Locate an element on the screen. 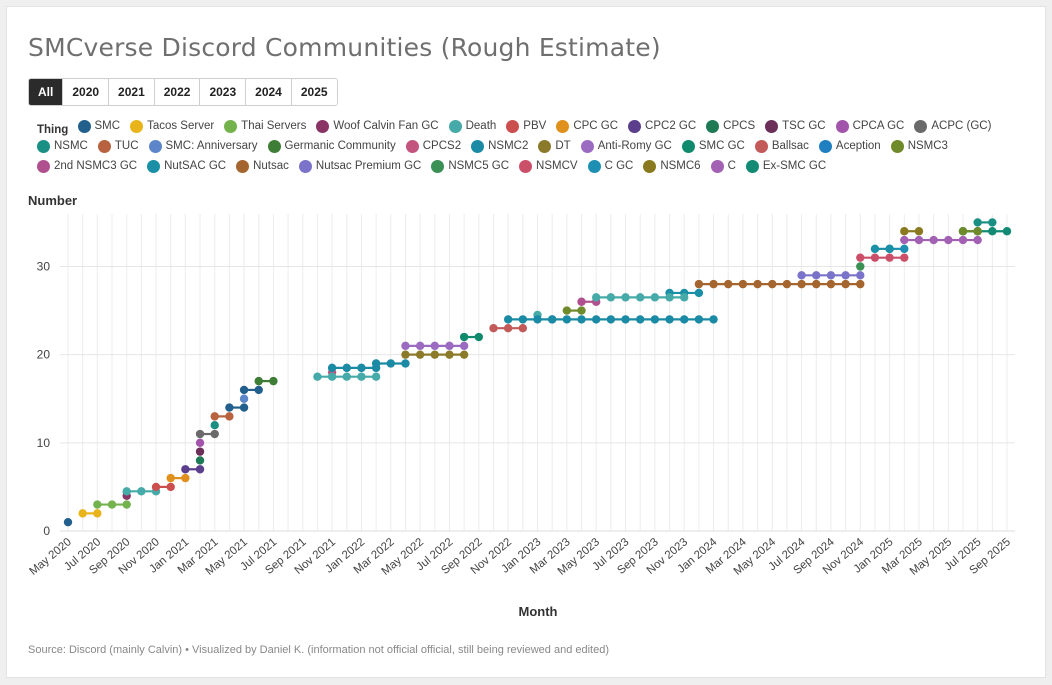 The image size is (1052, 685). tab-all: All is located at coordinates (46, 92).